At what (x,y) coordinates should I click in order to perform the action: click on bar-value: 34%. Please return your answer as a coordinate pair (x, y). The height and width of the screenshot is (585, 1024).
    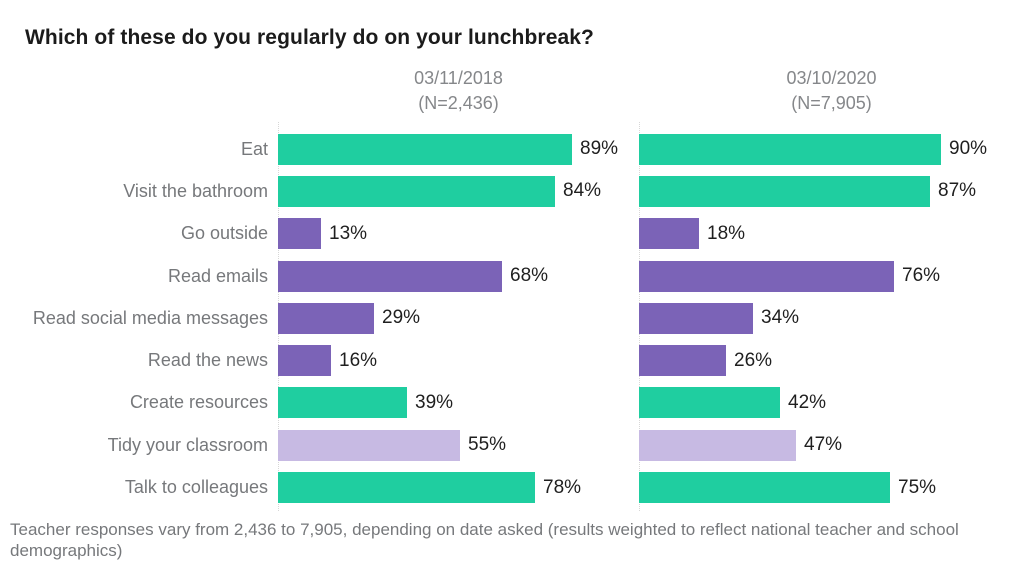
    Looking at the image, I should click on (780, 318).